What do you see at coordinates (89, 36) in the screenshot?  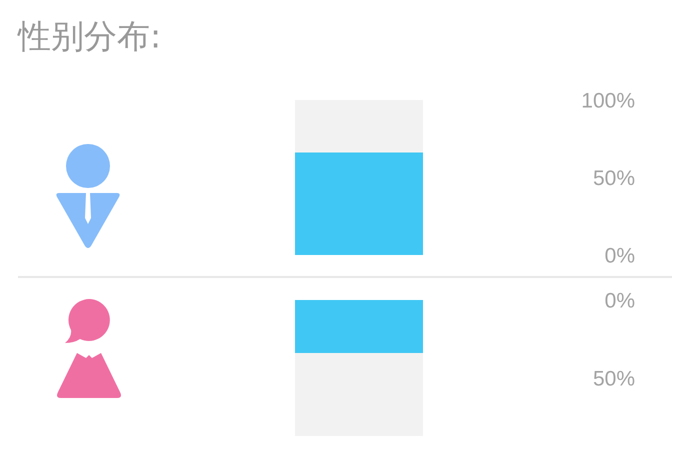 I see `chart-title: 性别分布:` at bounding box center [89, 36].